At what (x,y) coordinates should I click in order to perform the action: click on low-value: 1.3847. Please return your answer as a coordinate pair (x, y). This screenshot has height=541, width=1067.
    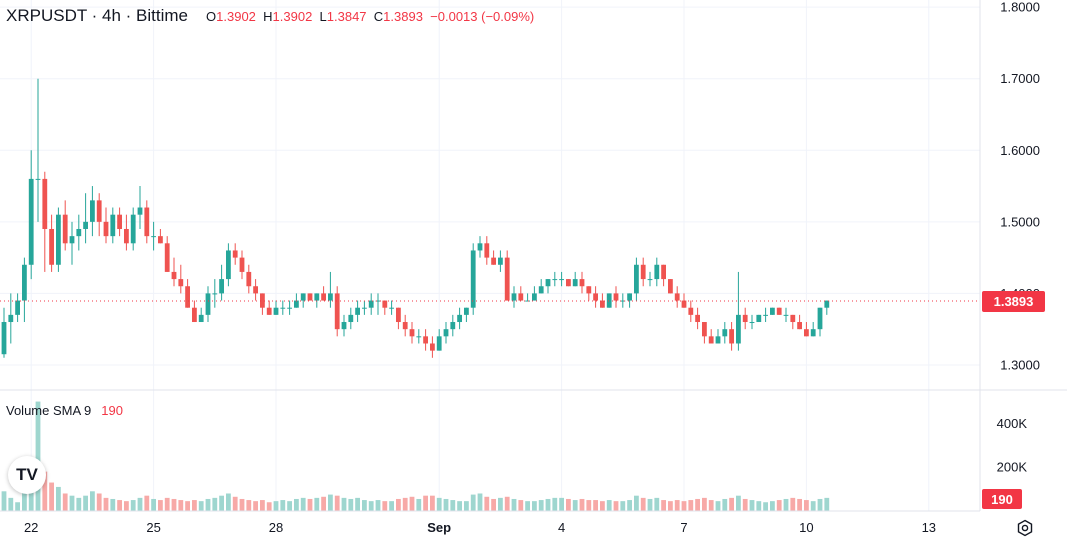
    Looking at the image, I should click on (346, 16).